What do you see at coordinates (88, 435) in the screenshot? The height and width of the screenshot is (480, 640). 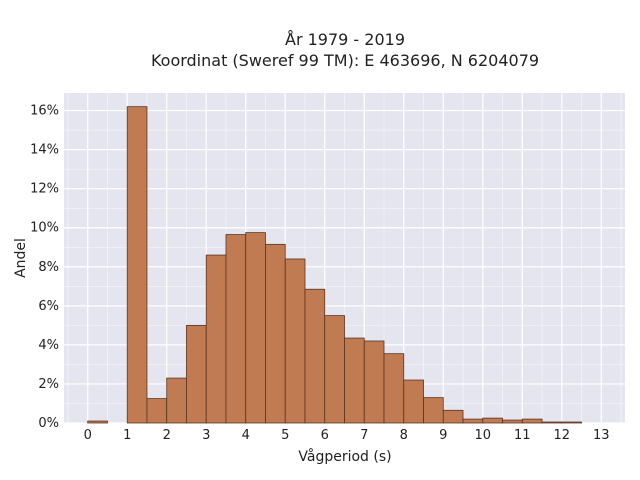 I see `x-tick-label: 0` at bounding box center [88, 435].